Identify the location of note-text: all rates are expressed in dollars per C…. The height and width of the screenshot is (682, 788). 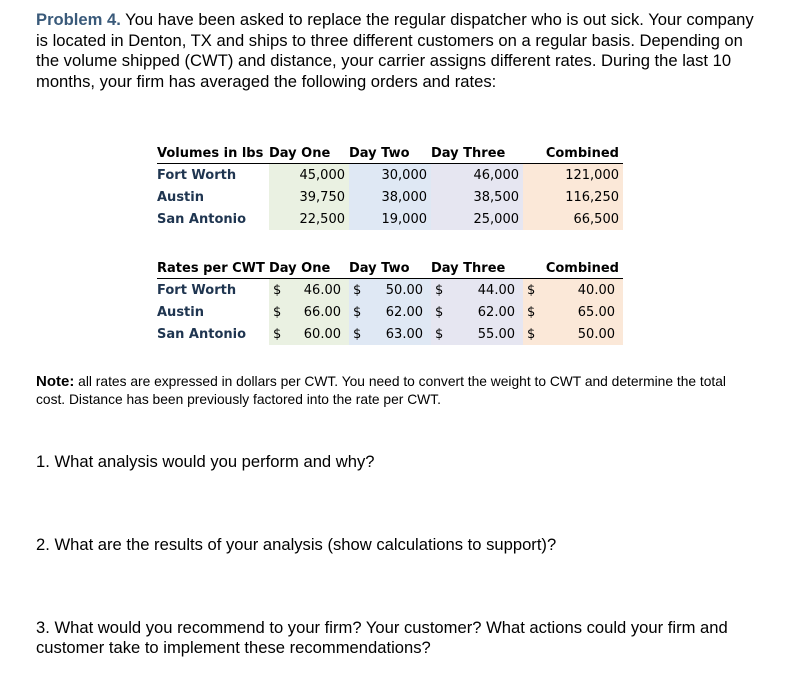
(381, 390).